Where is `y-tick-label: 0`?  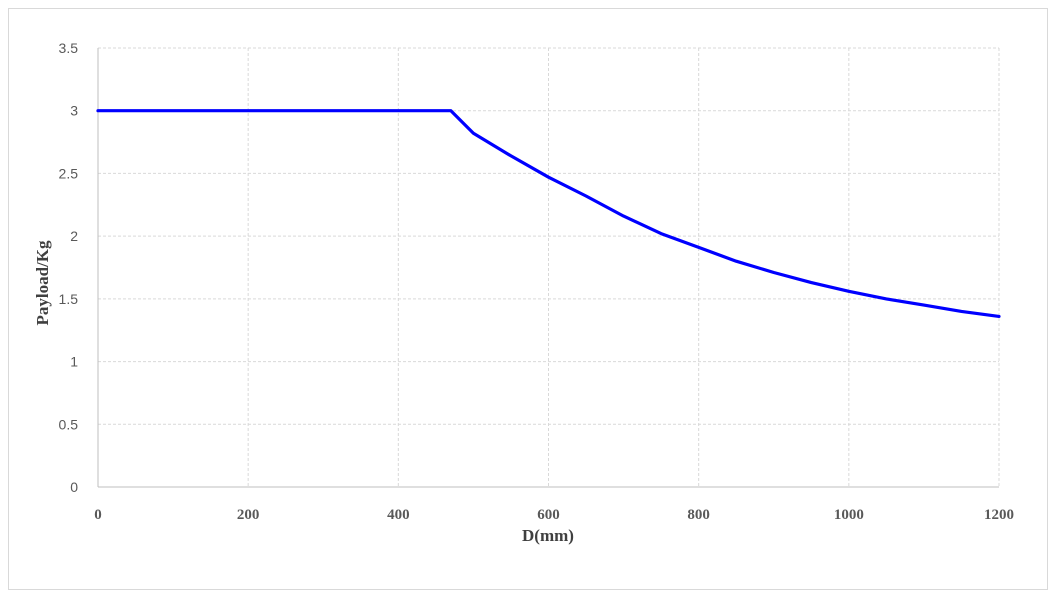
y-tick-label: 0 is located at coordinates (74, 487).